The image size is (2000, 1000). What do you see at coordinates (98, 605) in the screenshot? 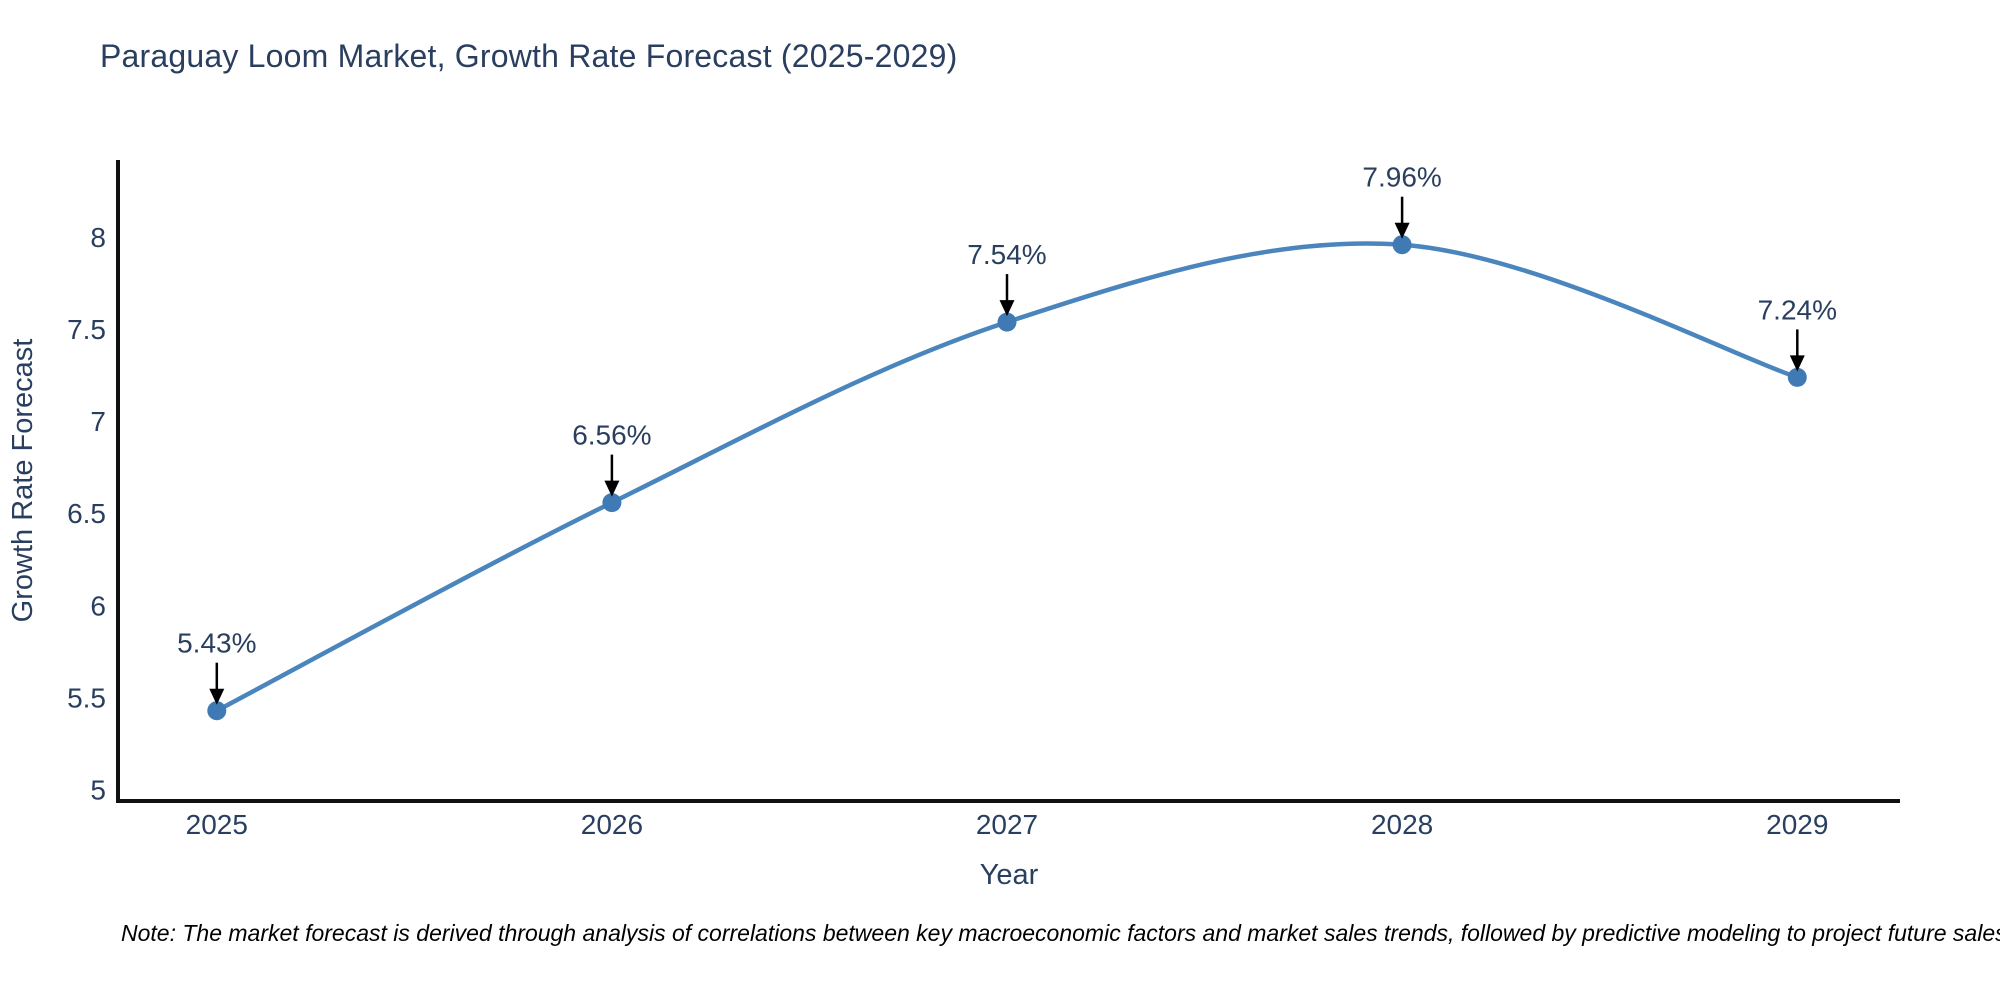
I see `y-tick-label: 6` at bounding box center [98, 605].